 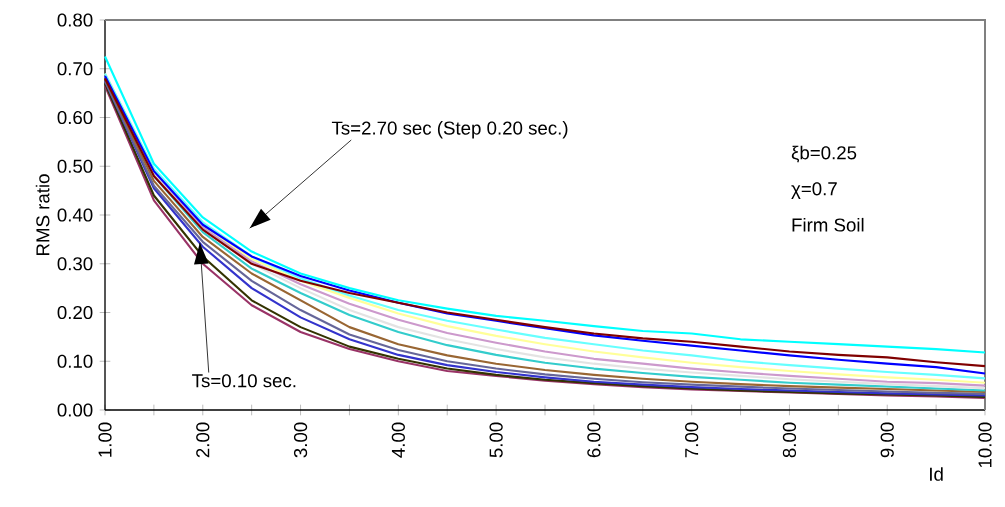 What do you see at coordinates (75, 69) in the screenshot?
I see `y-tick-label: 0.70` at bounding box center [75, 69].